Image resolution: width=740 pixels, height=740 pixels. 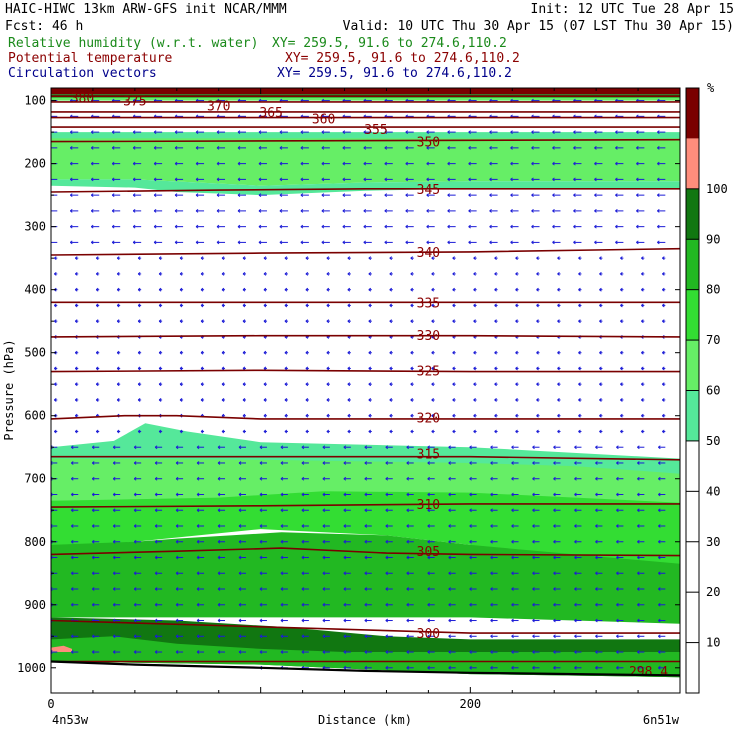 What do you see at coordinates (428, 419) in the screenshot?
I see `theta-label-320: 320` at bounding box center [428, 419].